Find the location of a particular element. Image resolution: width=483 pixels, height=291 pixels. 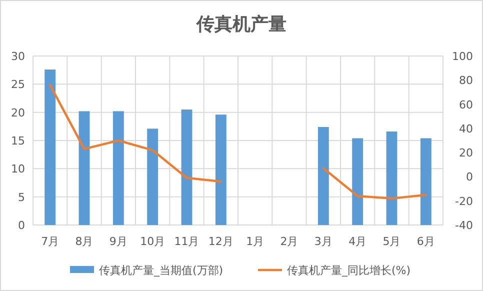

y2-tick-label: 40 is located at coordinates (466, 129).